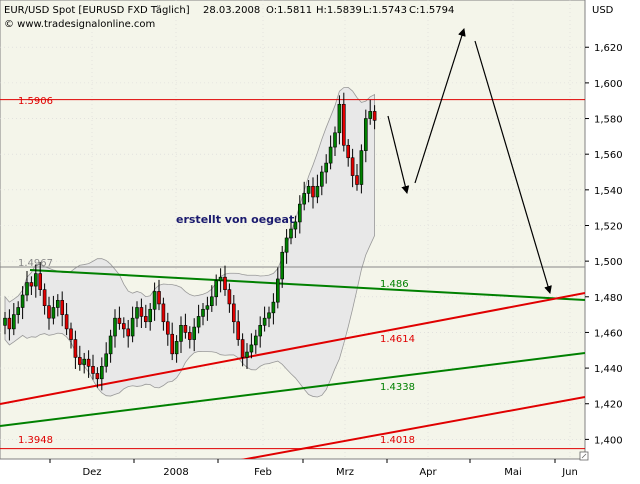  What do you see at coordinates (584, 456) in the screenshot?
I see `resize-grip-icon` at bounding box center [584, 456].